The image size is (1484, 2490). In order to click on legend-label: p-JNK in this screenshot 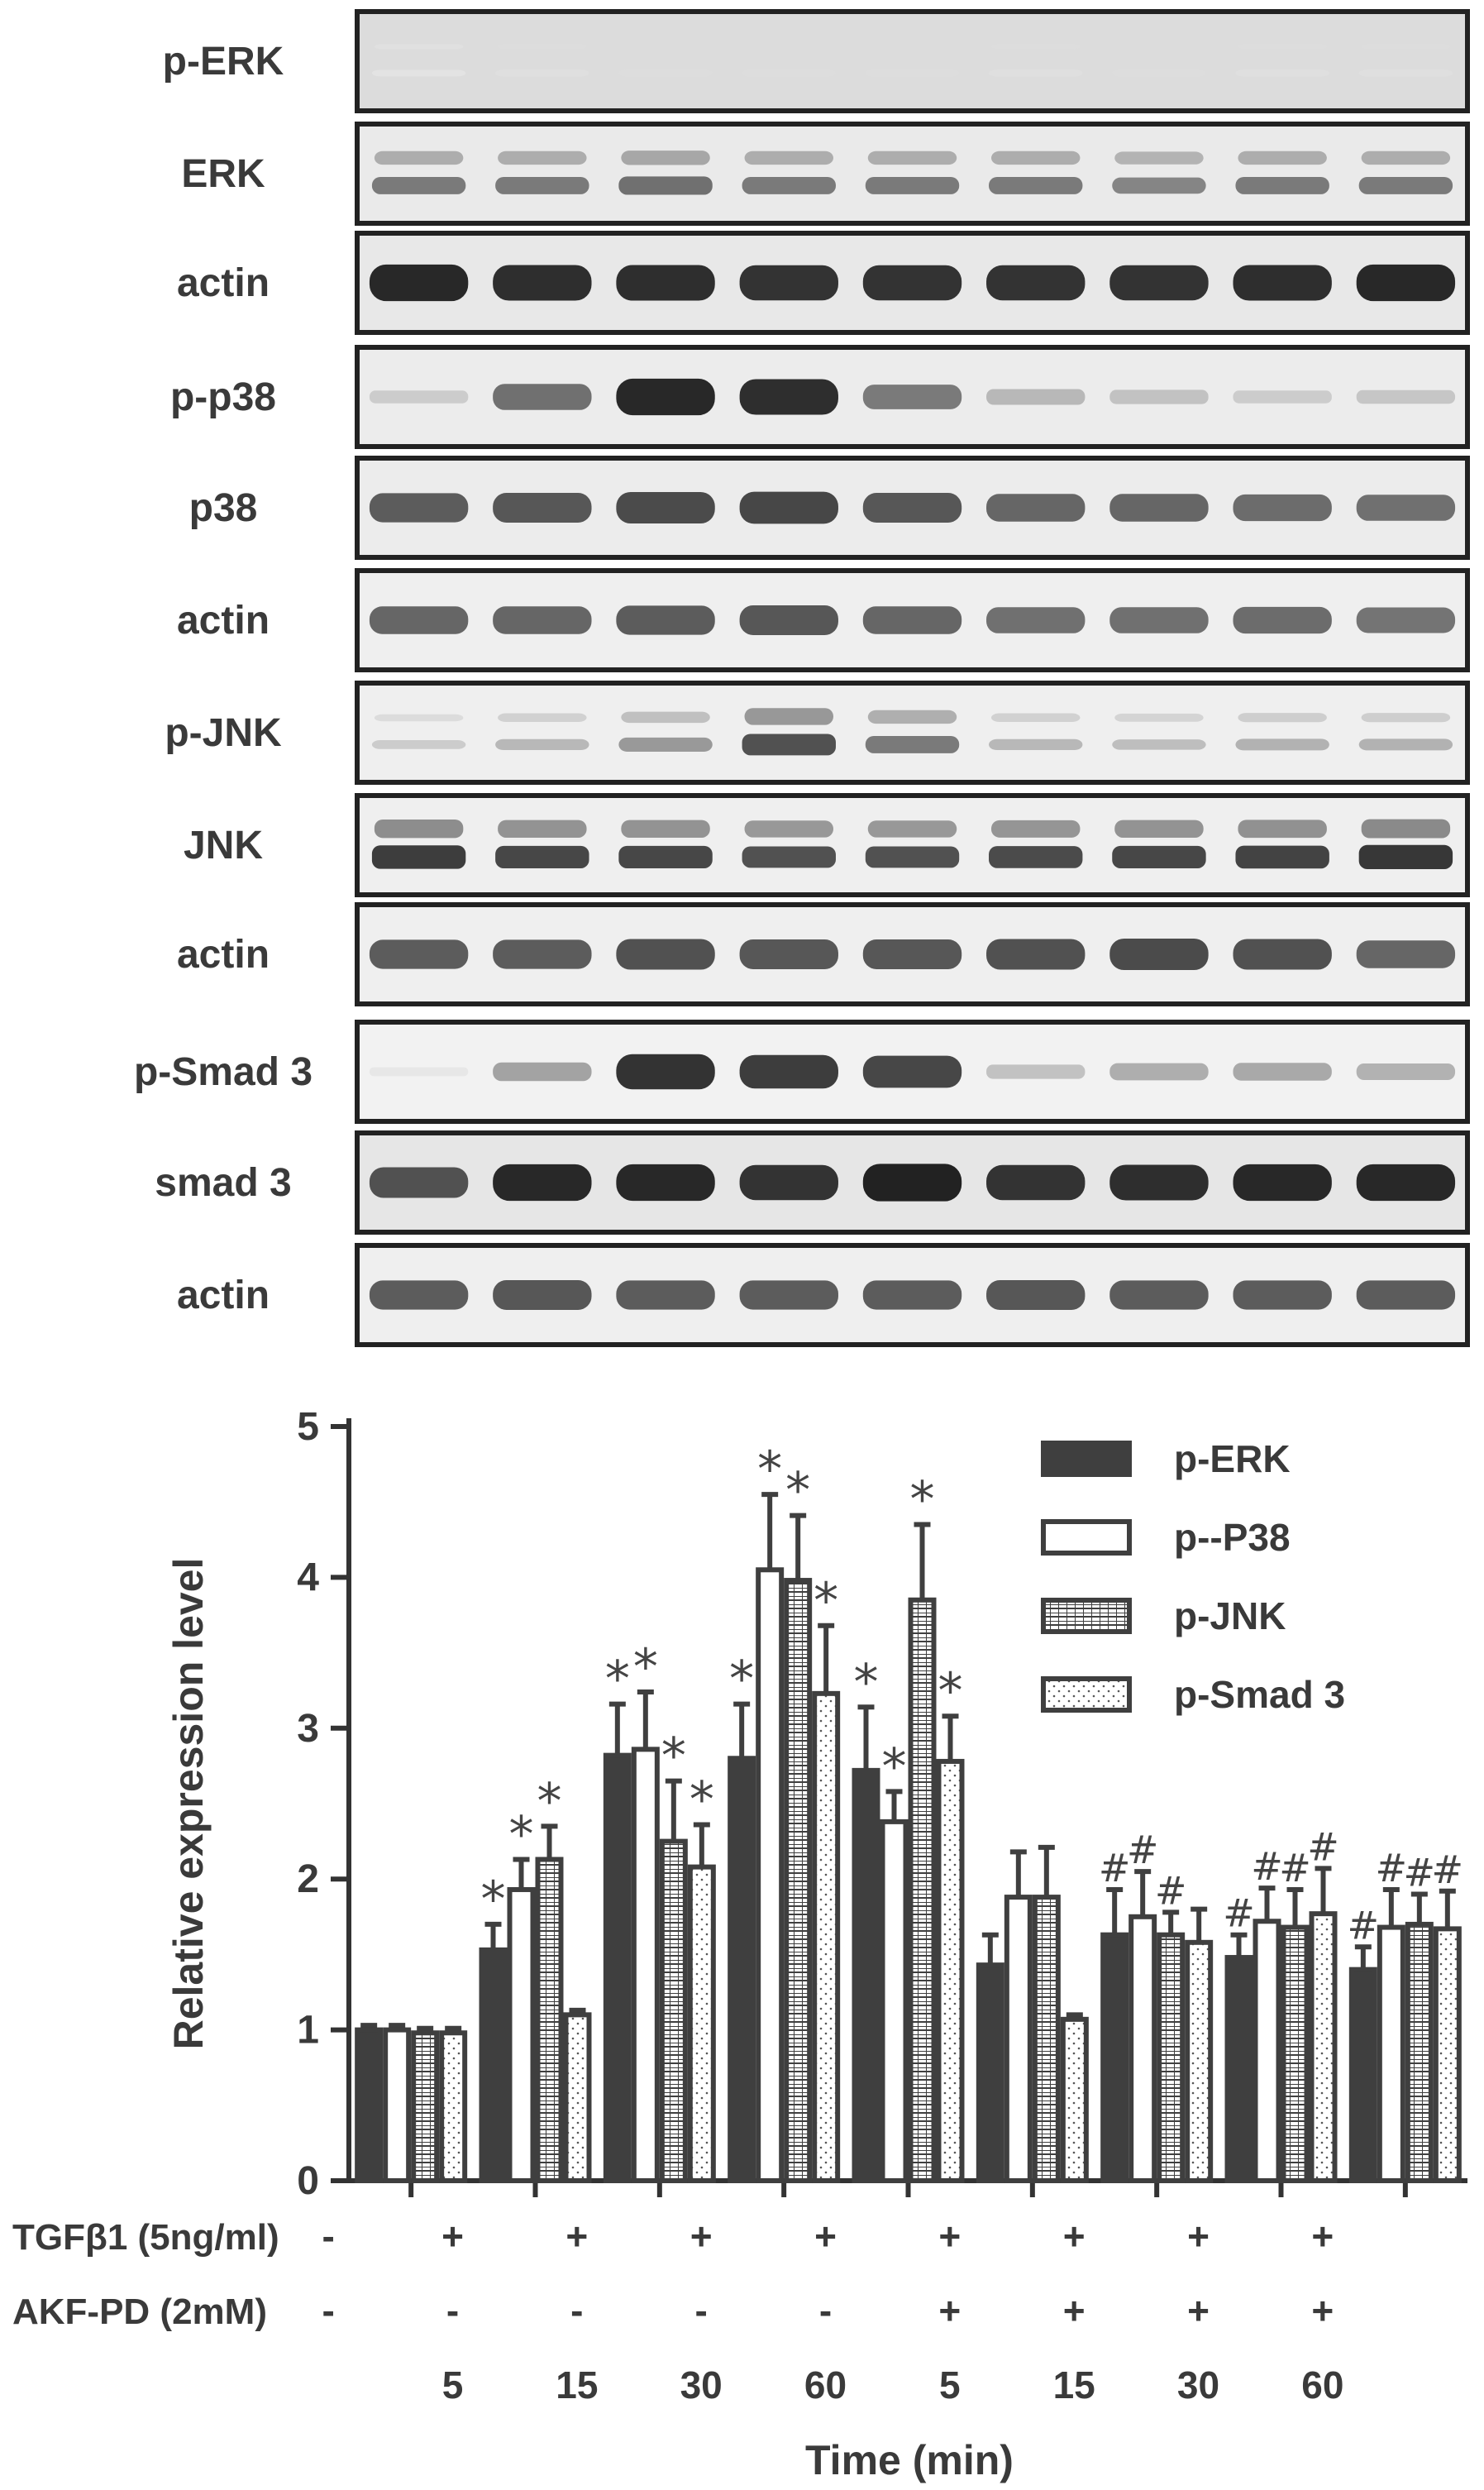, I will do `click(1230, 1615)`.